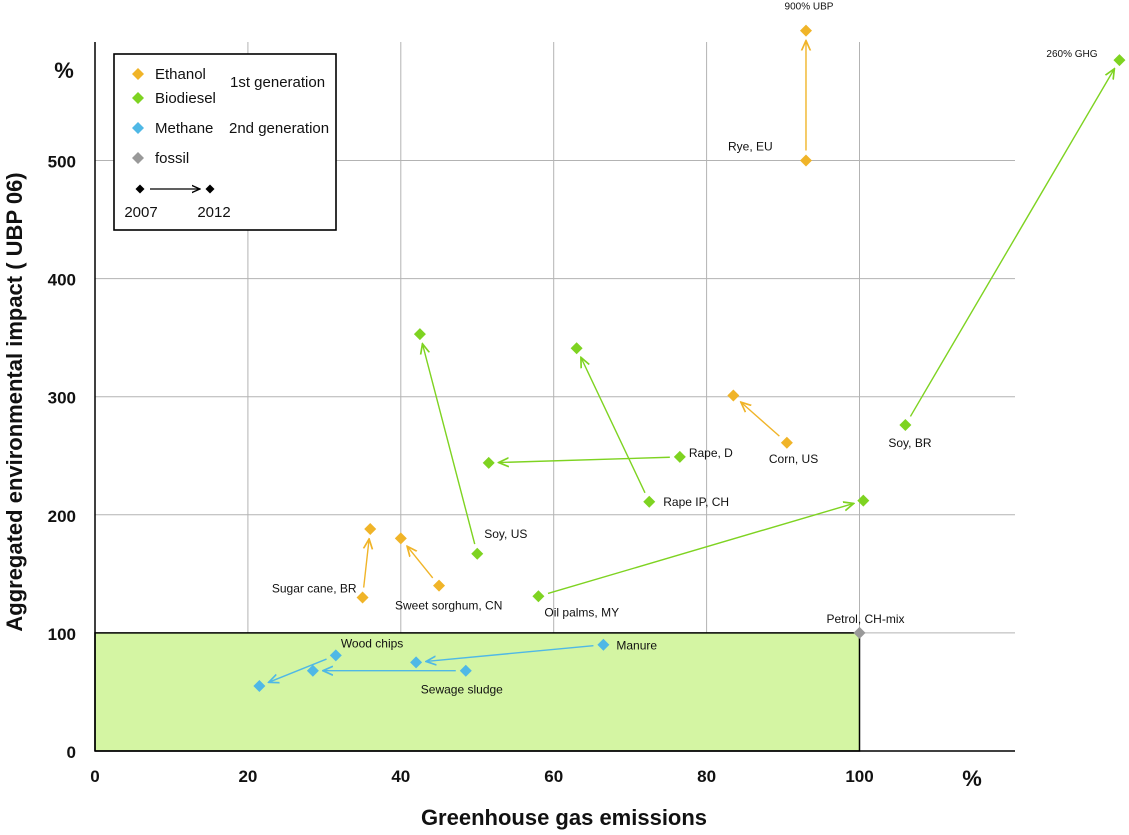  What do you see at coordinates (581, 612) in the screenshot?
I see `point-label: Oil palms, MY` at bounding box center [581, 612].